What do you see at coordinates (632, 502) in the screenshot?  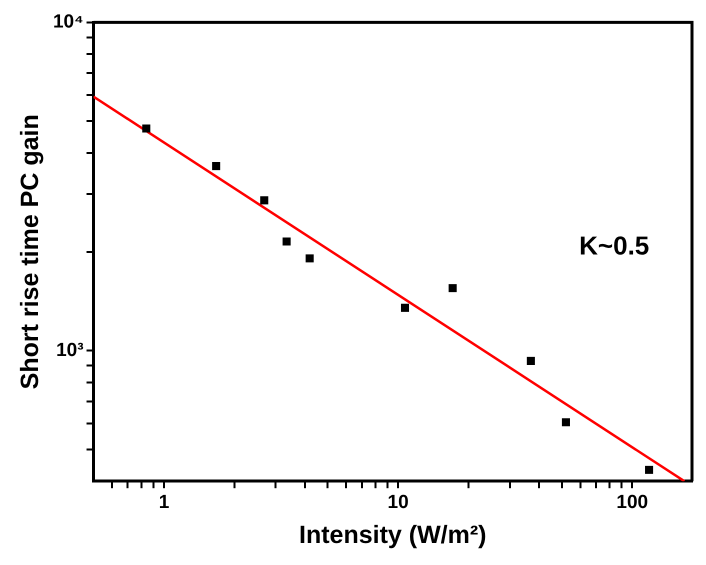 I see `x-tick-label: 100` at bounding box center [632, 502].